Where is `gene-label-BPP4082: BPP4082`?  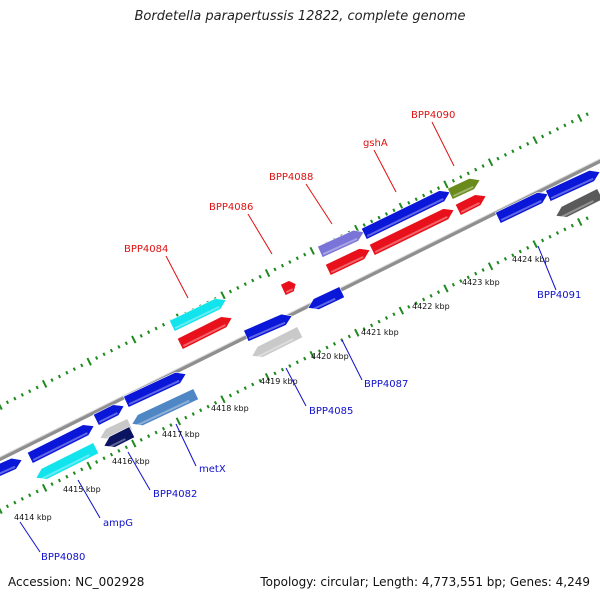 gene-label-BPP4082: BPP4082 is located at coordinates (175, 494).